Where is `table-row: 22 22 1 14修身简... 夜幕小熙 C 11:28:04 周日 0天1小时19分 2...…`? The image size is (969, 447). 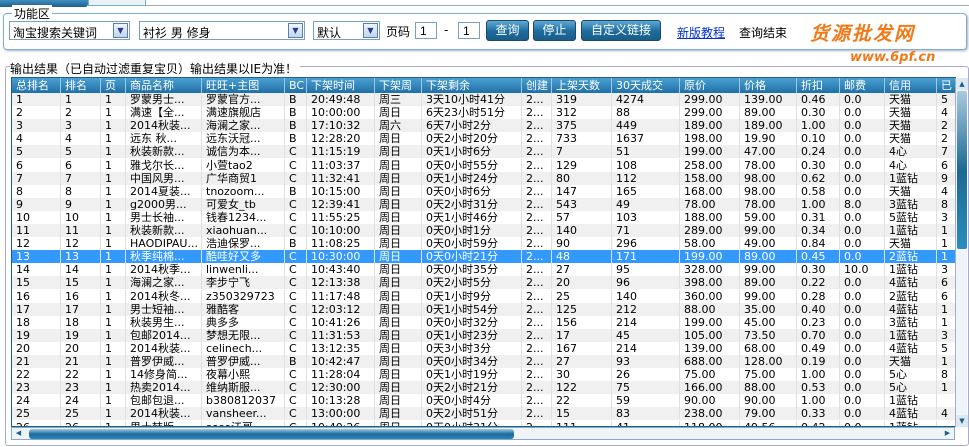
table-row: 22 22 1 14修身简... 夜幕小熙 C 11:28:04 周日 0天1小时19分 2...… is located at coordinates (484, 375).